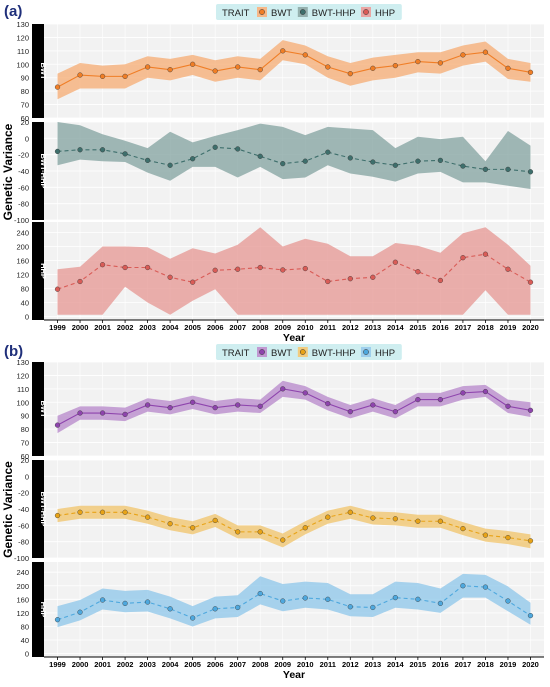 This screenshot has height=687, width=550. Describe the element at coordinates (147, 327) in the screenshot. I see `x-tick-label: 2003` at that location.